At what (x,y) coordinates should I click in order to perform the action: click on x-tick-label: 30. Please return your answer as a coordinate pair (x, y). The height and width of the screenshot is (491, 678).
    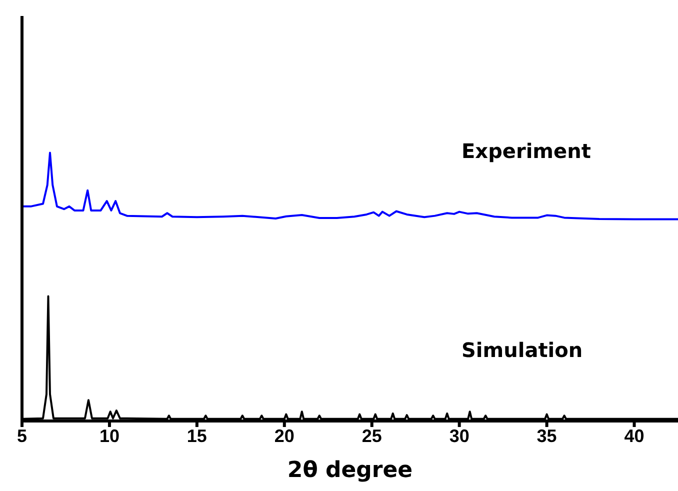
    Looking at the image, I should click on (459, 436).